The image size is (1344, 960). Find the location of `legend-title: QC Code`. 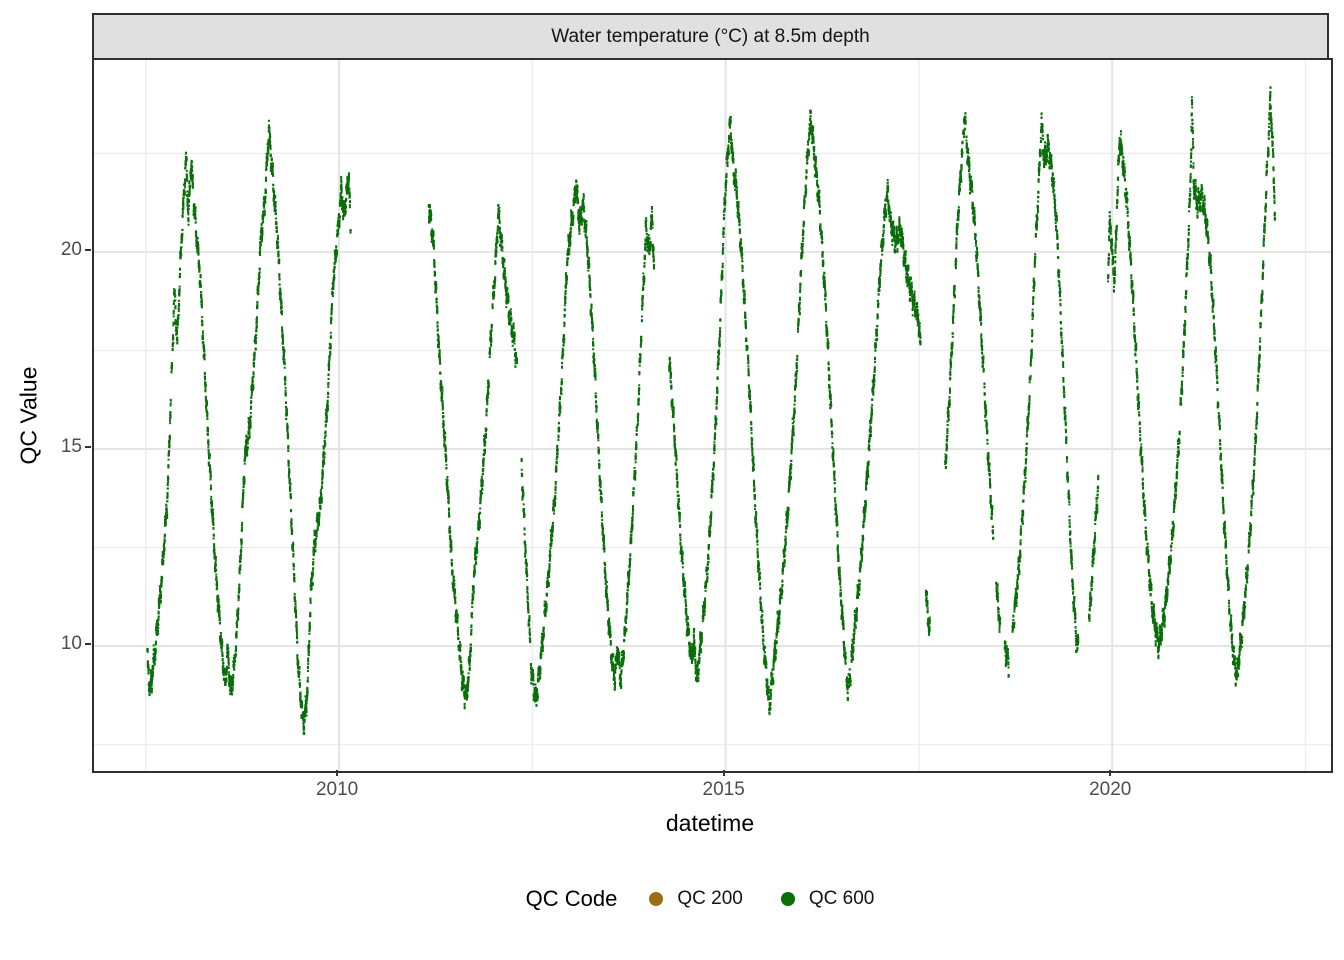

legend-title: QC Code is located at coordinates (571, 898).